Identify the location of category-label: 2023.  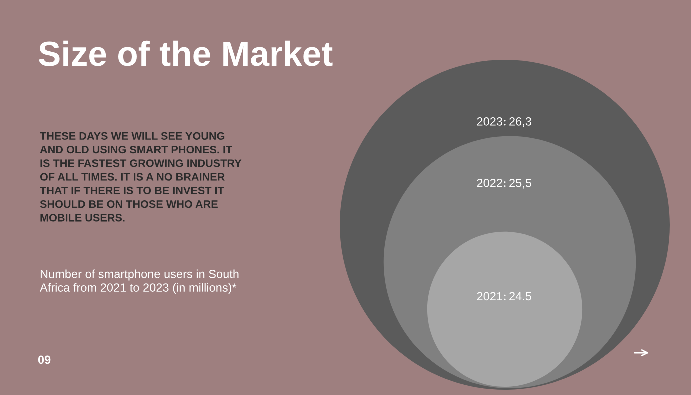
(489, 122).